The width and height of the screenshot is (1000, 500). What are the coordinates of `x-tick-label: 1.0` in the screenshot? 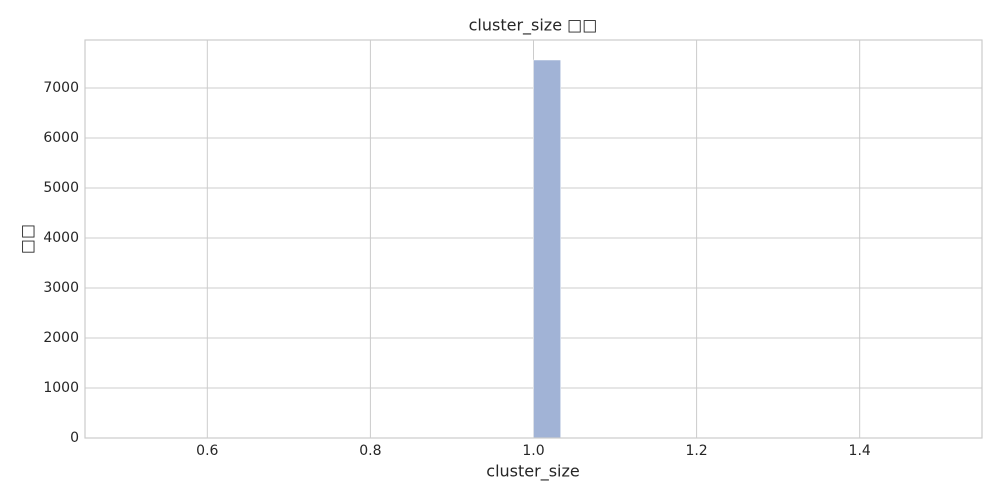 It's located at (533, 451).